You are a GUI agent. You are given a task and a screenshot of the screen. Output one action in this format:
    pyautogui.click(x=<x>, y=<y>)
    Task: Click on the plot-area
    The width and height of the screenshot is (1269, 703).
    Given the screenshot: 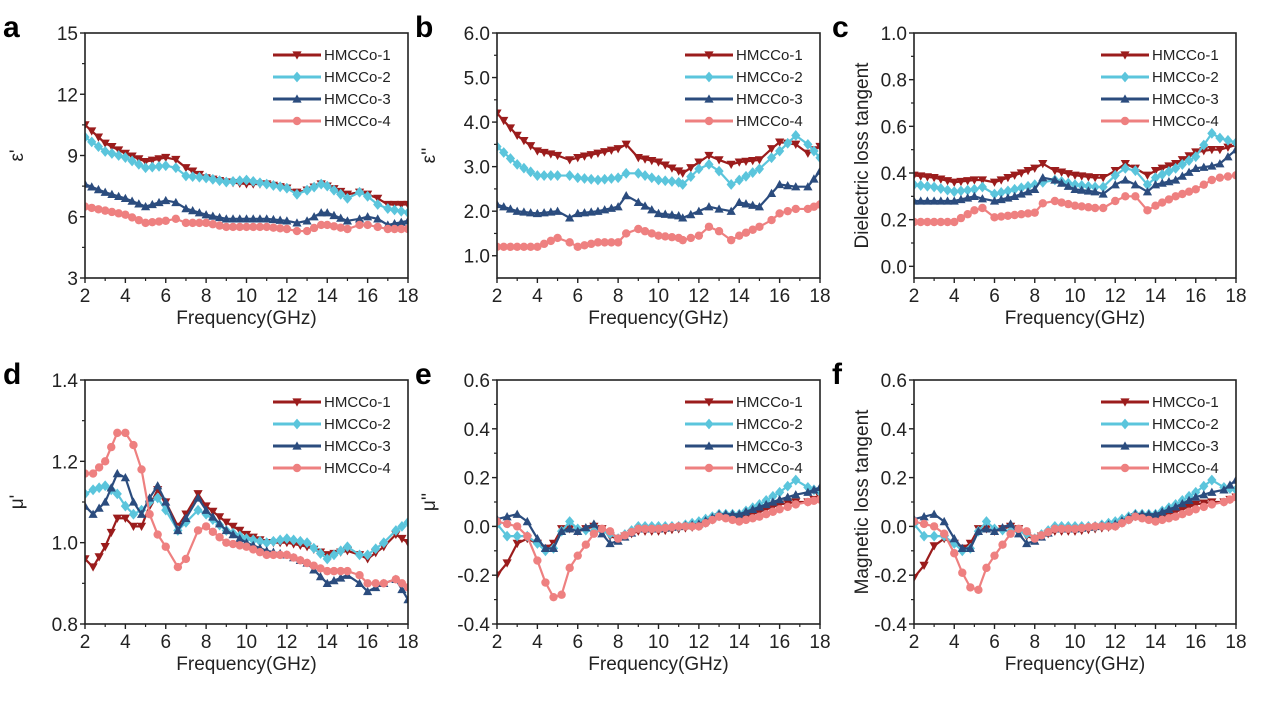 What is the action you would take?
    pyautogui.click(x=246, y=516)
    